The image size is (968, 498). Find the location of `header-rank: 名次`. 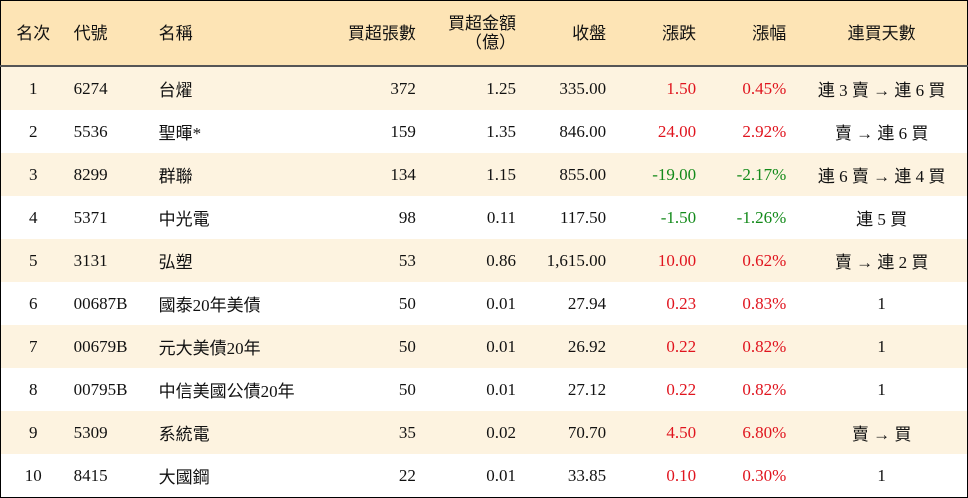

header-rank: 名次 is located at coordinates (33, 33).